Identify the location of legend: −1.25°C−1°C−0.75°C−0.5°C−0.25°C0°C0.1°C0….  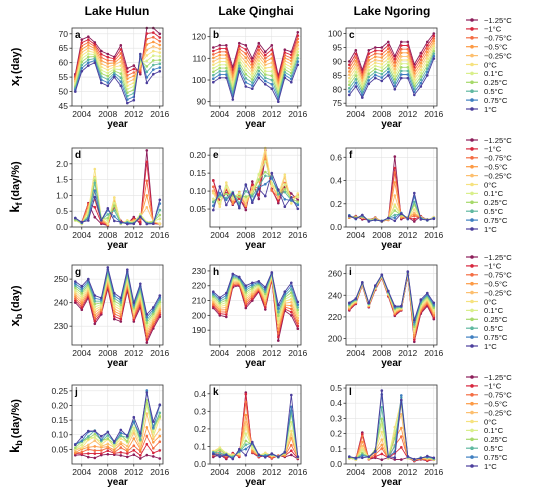
(489, 185).